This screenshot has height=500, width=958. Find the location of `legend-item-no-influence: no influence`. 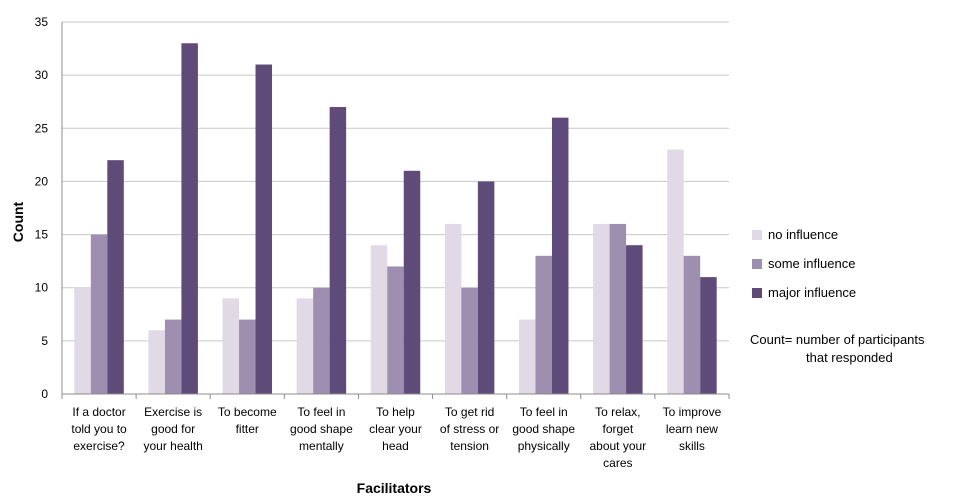

legend-item-no-influence: no influence is located at coordinates (804, 234).